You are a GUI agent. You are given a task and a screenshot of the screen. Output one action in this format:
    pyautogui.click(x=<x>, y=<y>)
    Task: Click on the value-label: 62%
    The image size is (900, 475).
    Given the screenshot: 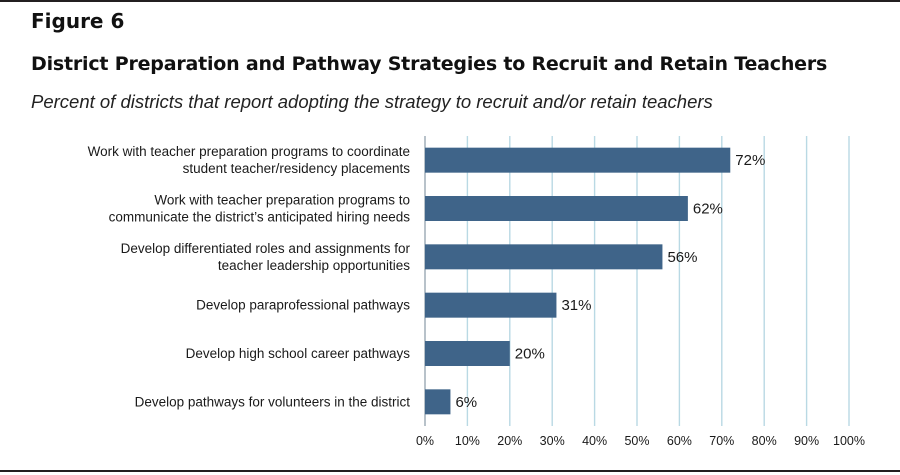 What is the action you would take?
    pyautogui.click(x=708, y=209)
    